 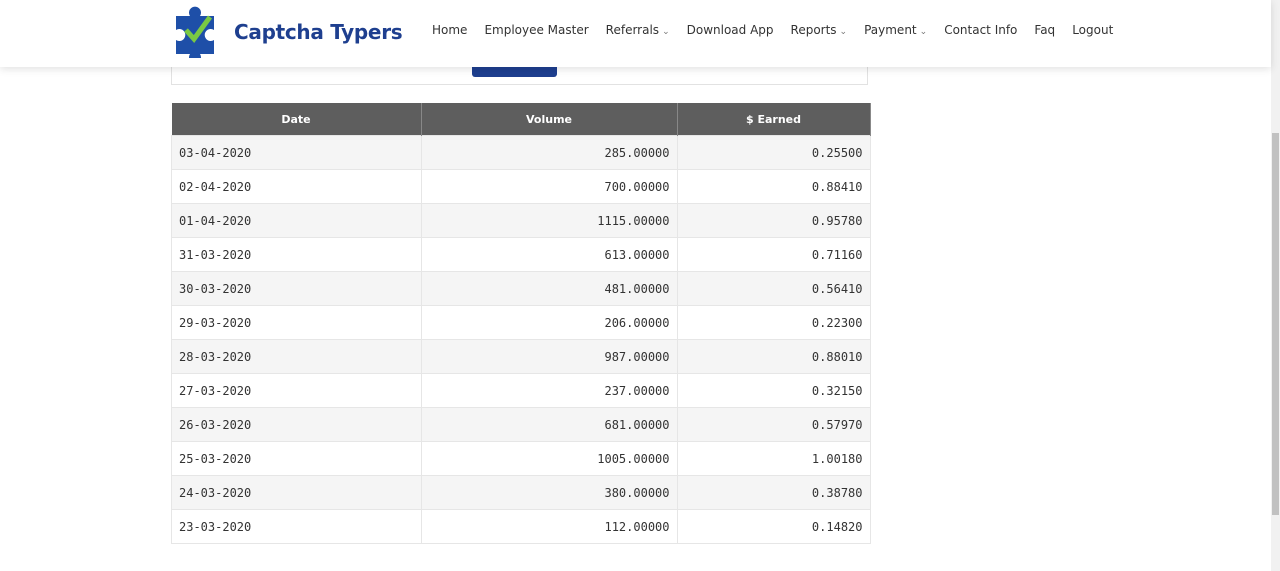 What do you see at coordinates (981, 30) in the screenshot?
I see `nav-link: Contact Info` at bounding box center [981, 30].